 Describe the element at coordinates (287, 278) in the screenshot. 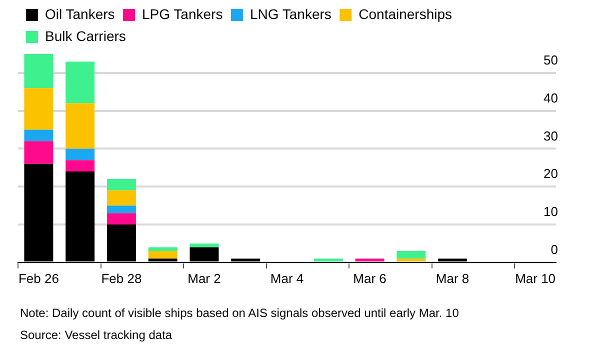

I see `x-tick-label: Mar 4` at that location.